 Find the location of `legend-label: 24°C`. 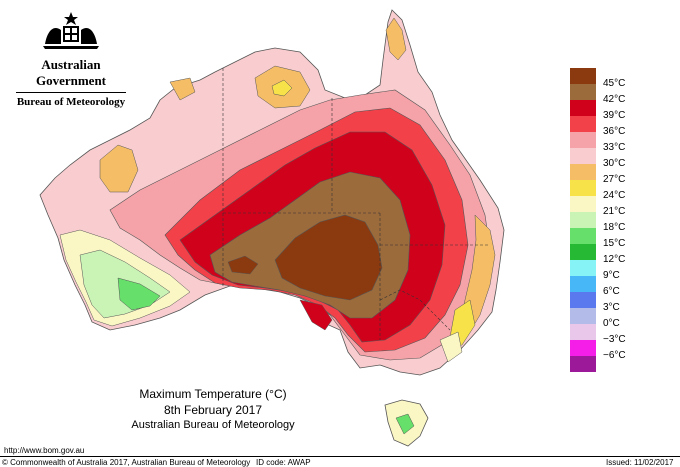

legend-label: 24°C is located at coordinates (614, 195).